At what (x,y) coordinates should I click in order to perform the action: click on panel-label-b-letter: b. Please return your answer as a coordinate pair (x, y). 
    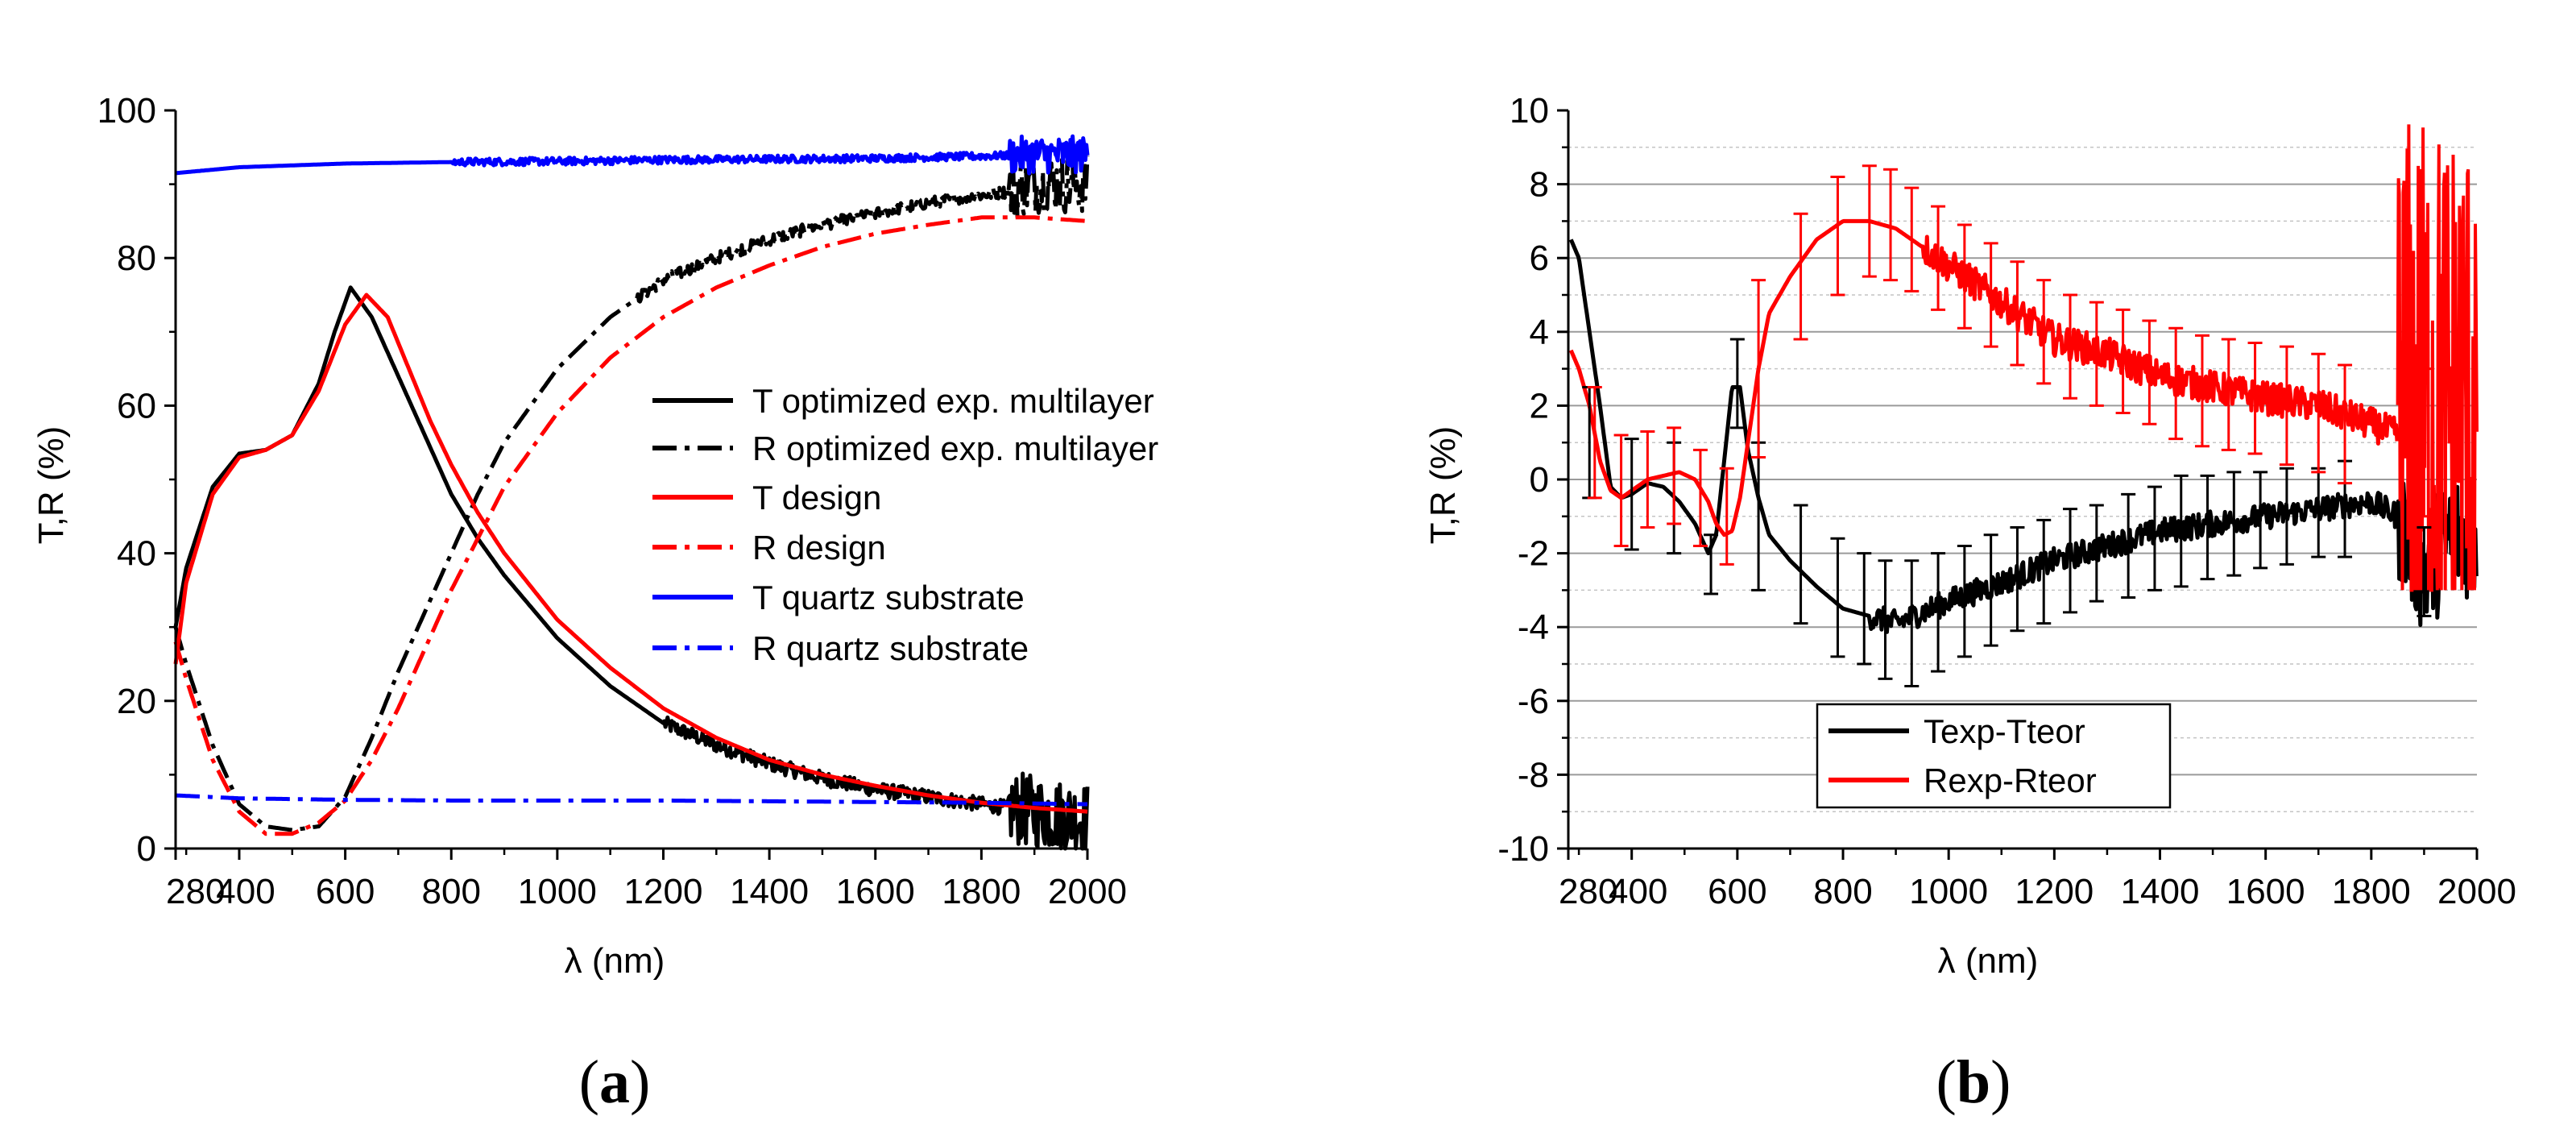
    Looking at the image, I should click on (1973, 1082).